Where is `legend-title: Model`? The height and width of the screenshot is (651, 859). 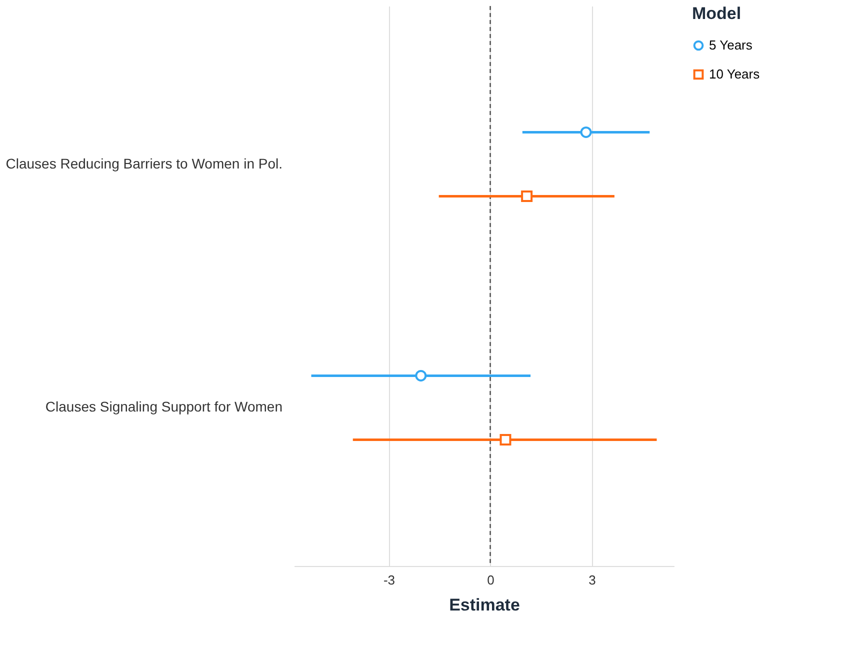
legend-title: Model is located at coordinates (717, 13).